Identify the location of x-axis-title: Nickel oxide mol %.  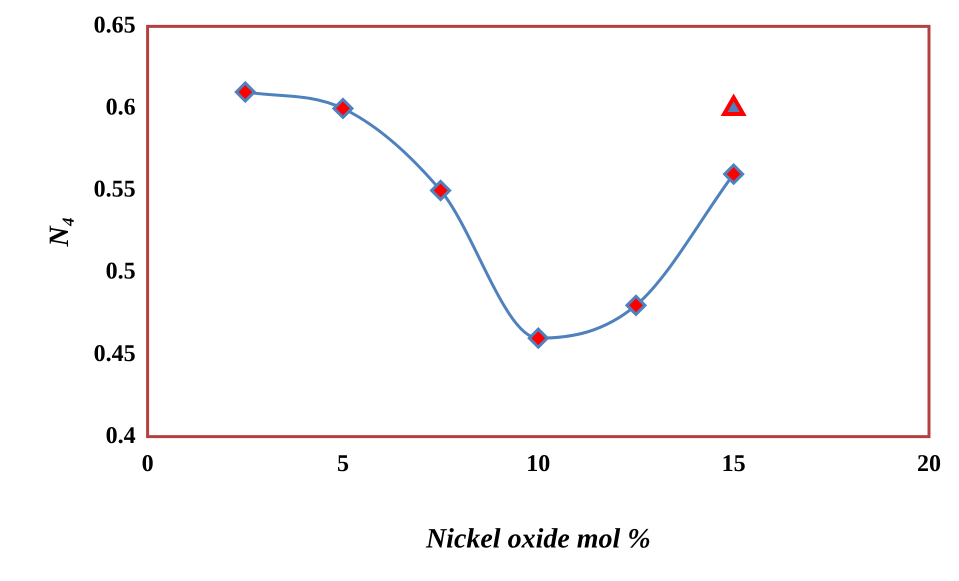
(537, 538).